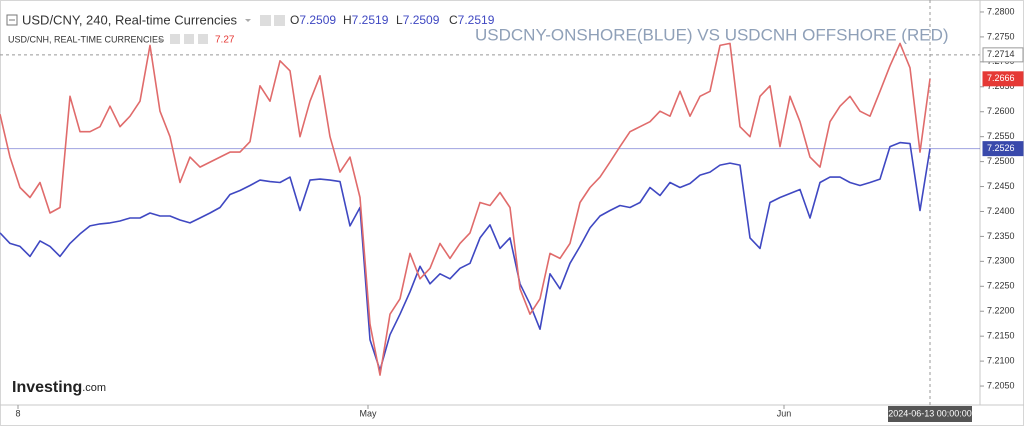 This screenshot has height=426, width=1024. What do you see at coordinates (1001, 286) in the screenshot?
I see `y-tick-label: 7.2250` at bounding box center [1001, 286].